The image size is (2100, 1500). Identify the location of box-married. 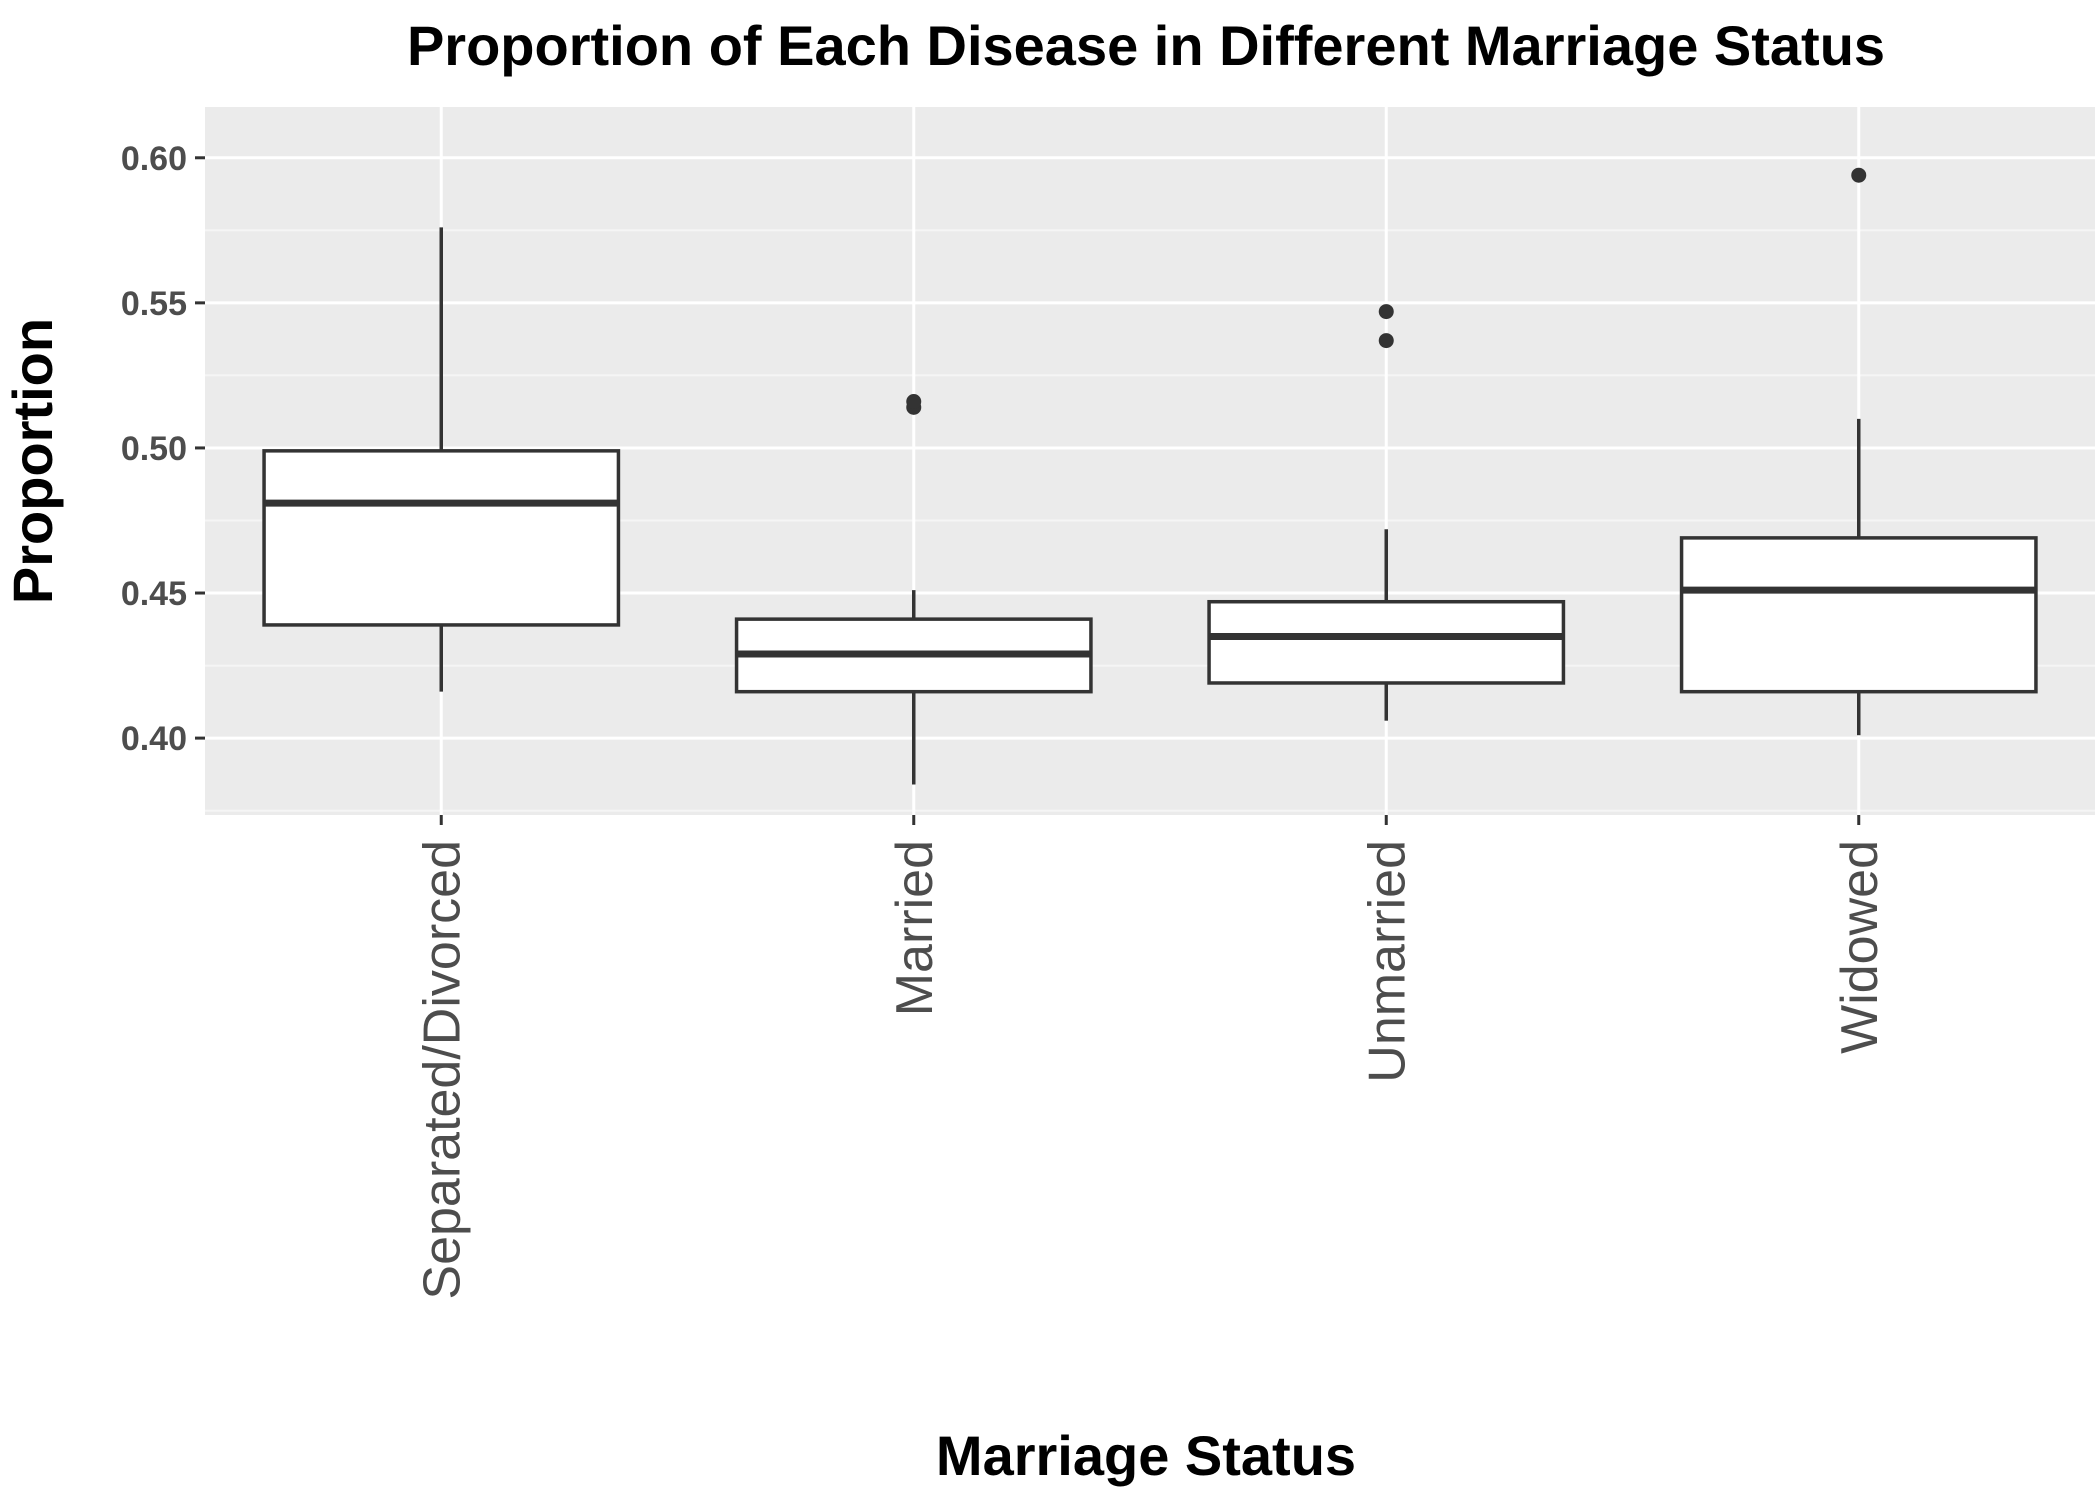
(913, 589).